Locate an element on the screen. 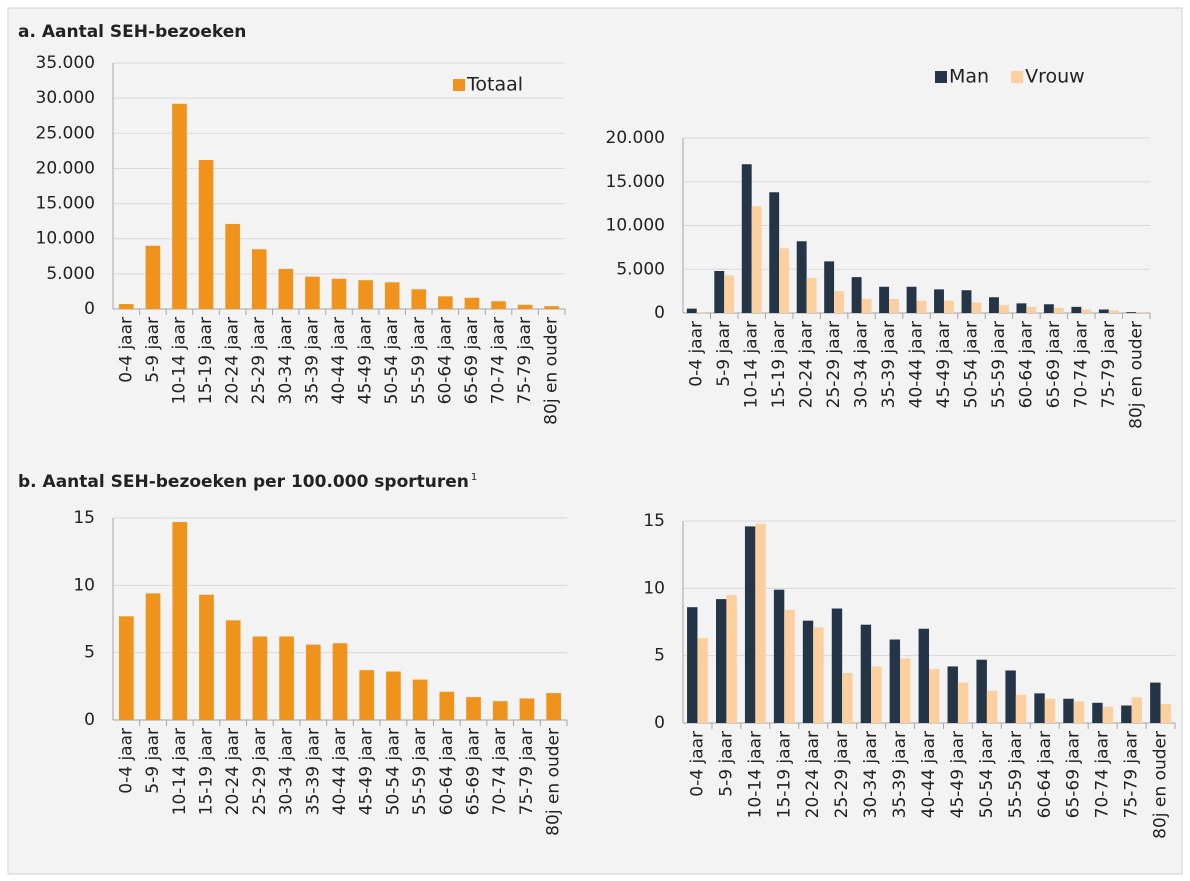 The image size is (1190, 881). y-tick-label: 15 is located at coordinates (654, 521).